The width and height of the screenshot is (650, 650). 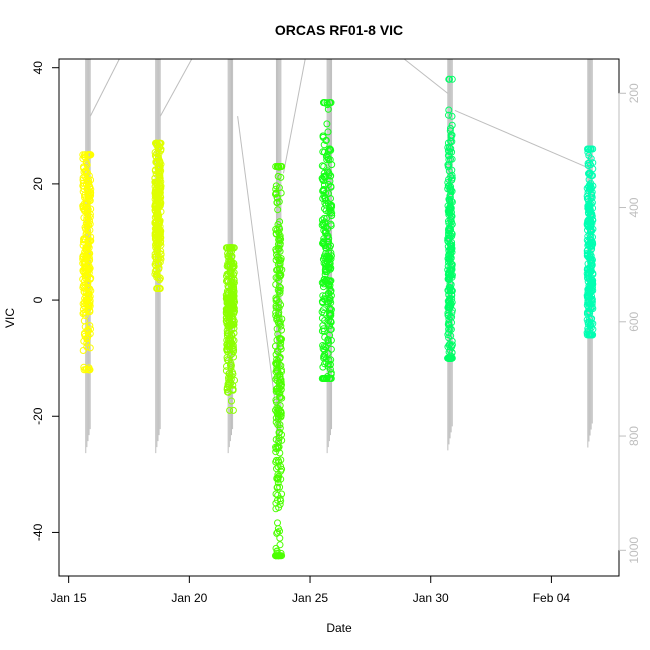 What do you see at coordinates (10, 318) in the screenshot?
I see `y-axis-label: VIC` at bounding box center [10, 318].